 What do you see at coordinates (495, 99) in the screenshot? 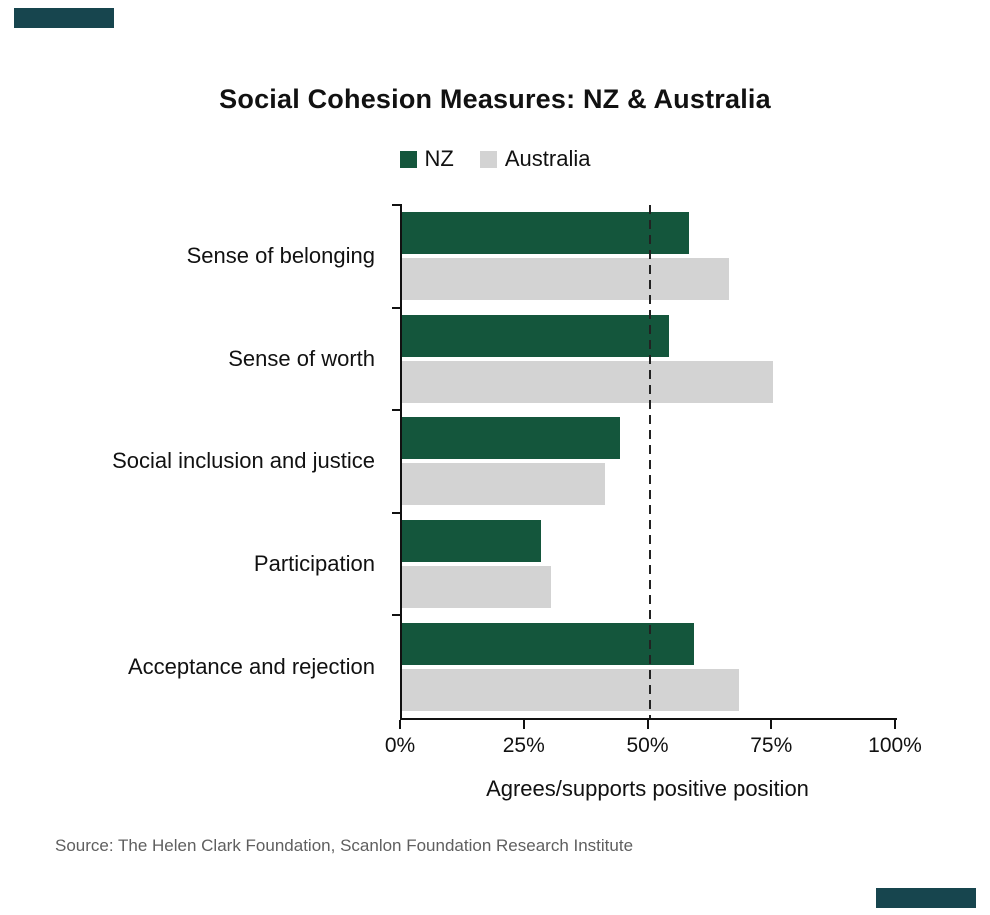
I see `chart-title: Social Cohesion Measures: NZ & Australia` at bounding box center [495, 99].